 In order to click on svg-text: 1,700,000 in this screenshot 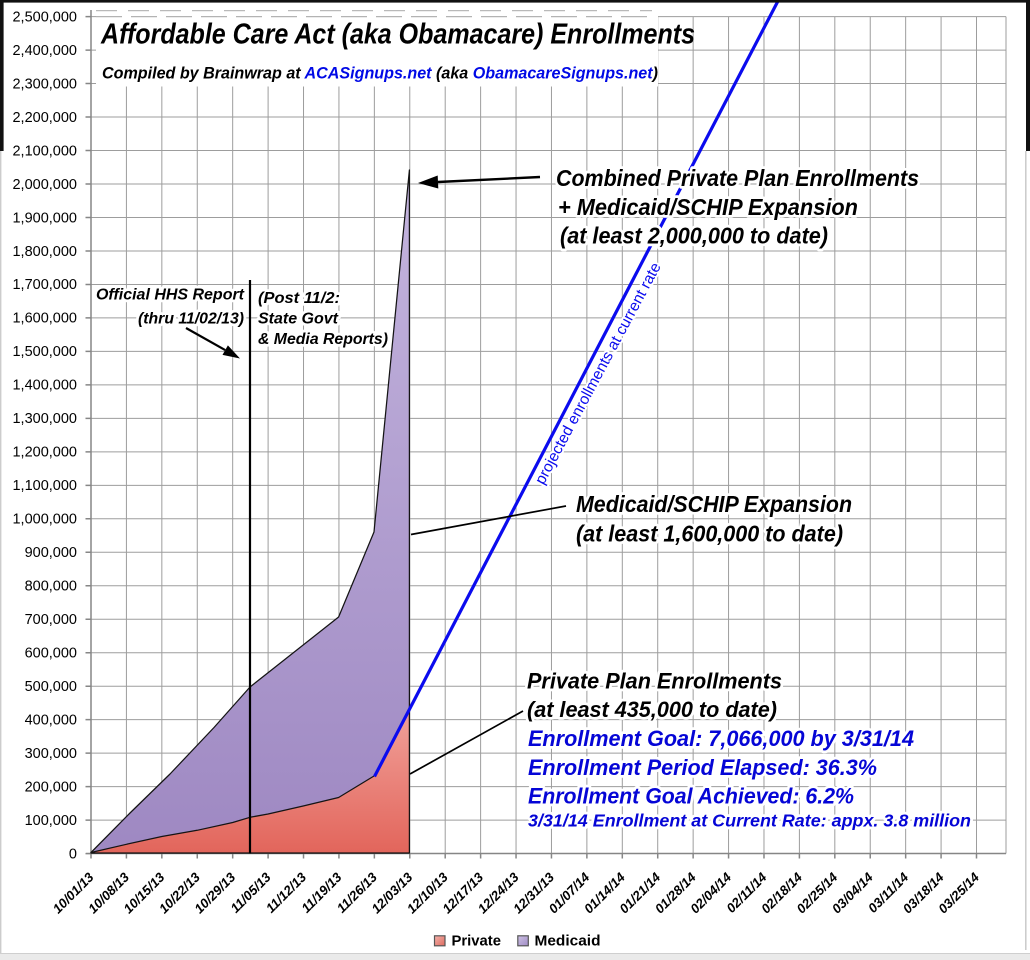, I will do `click(44, 285)`.